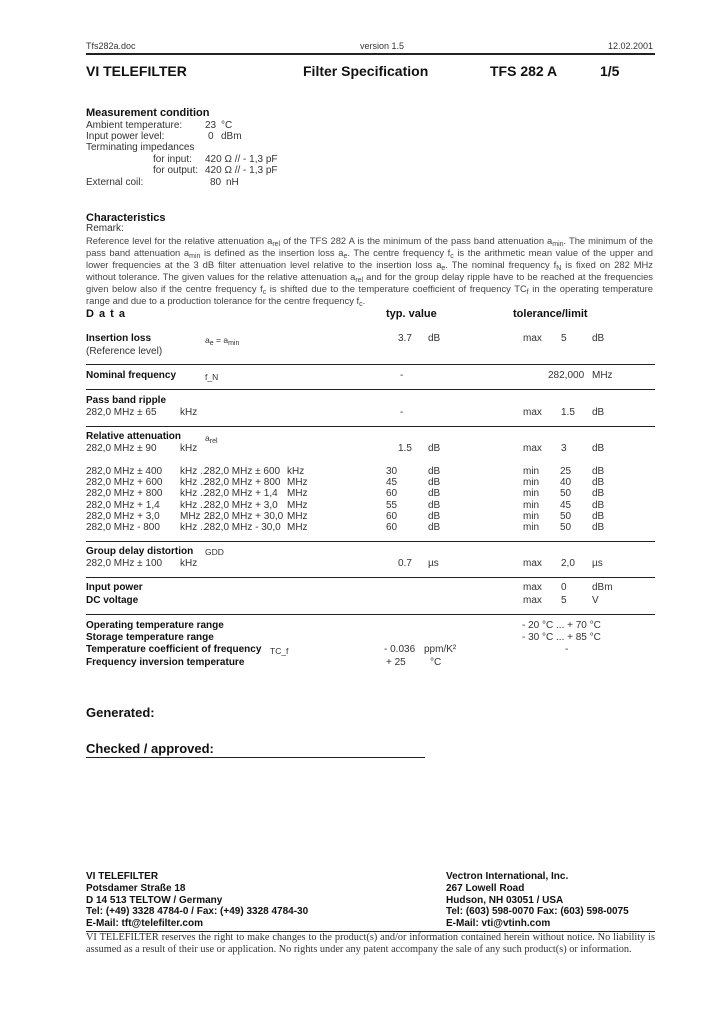 The height and width of the screenshot is (1012, 720). I want to click on nominal-frequency-label: Nominal frequency, so click(131, 375).